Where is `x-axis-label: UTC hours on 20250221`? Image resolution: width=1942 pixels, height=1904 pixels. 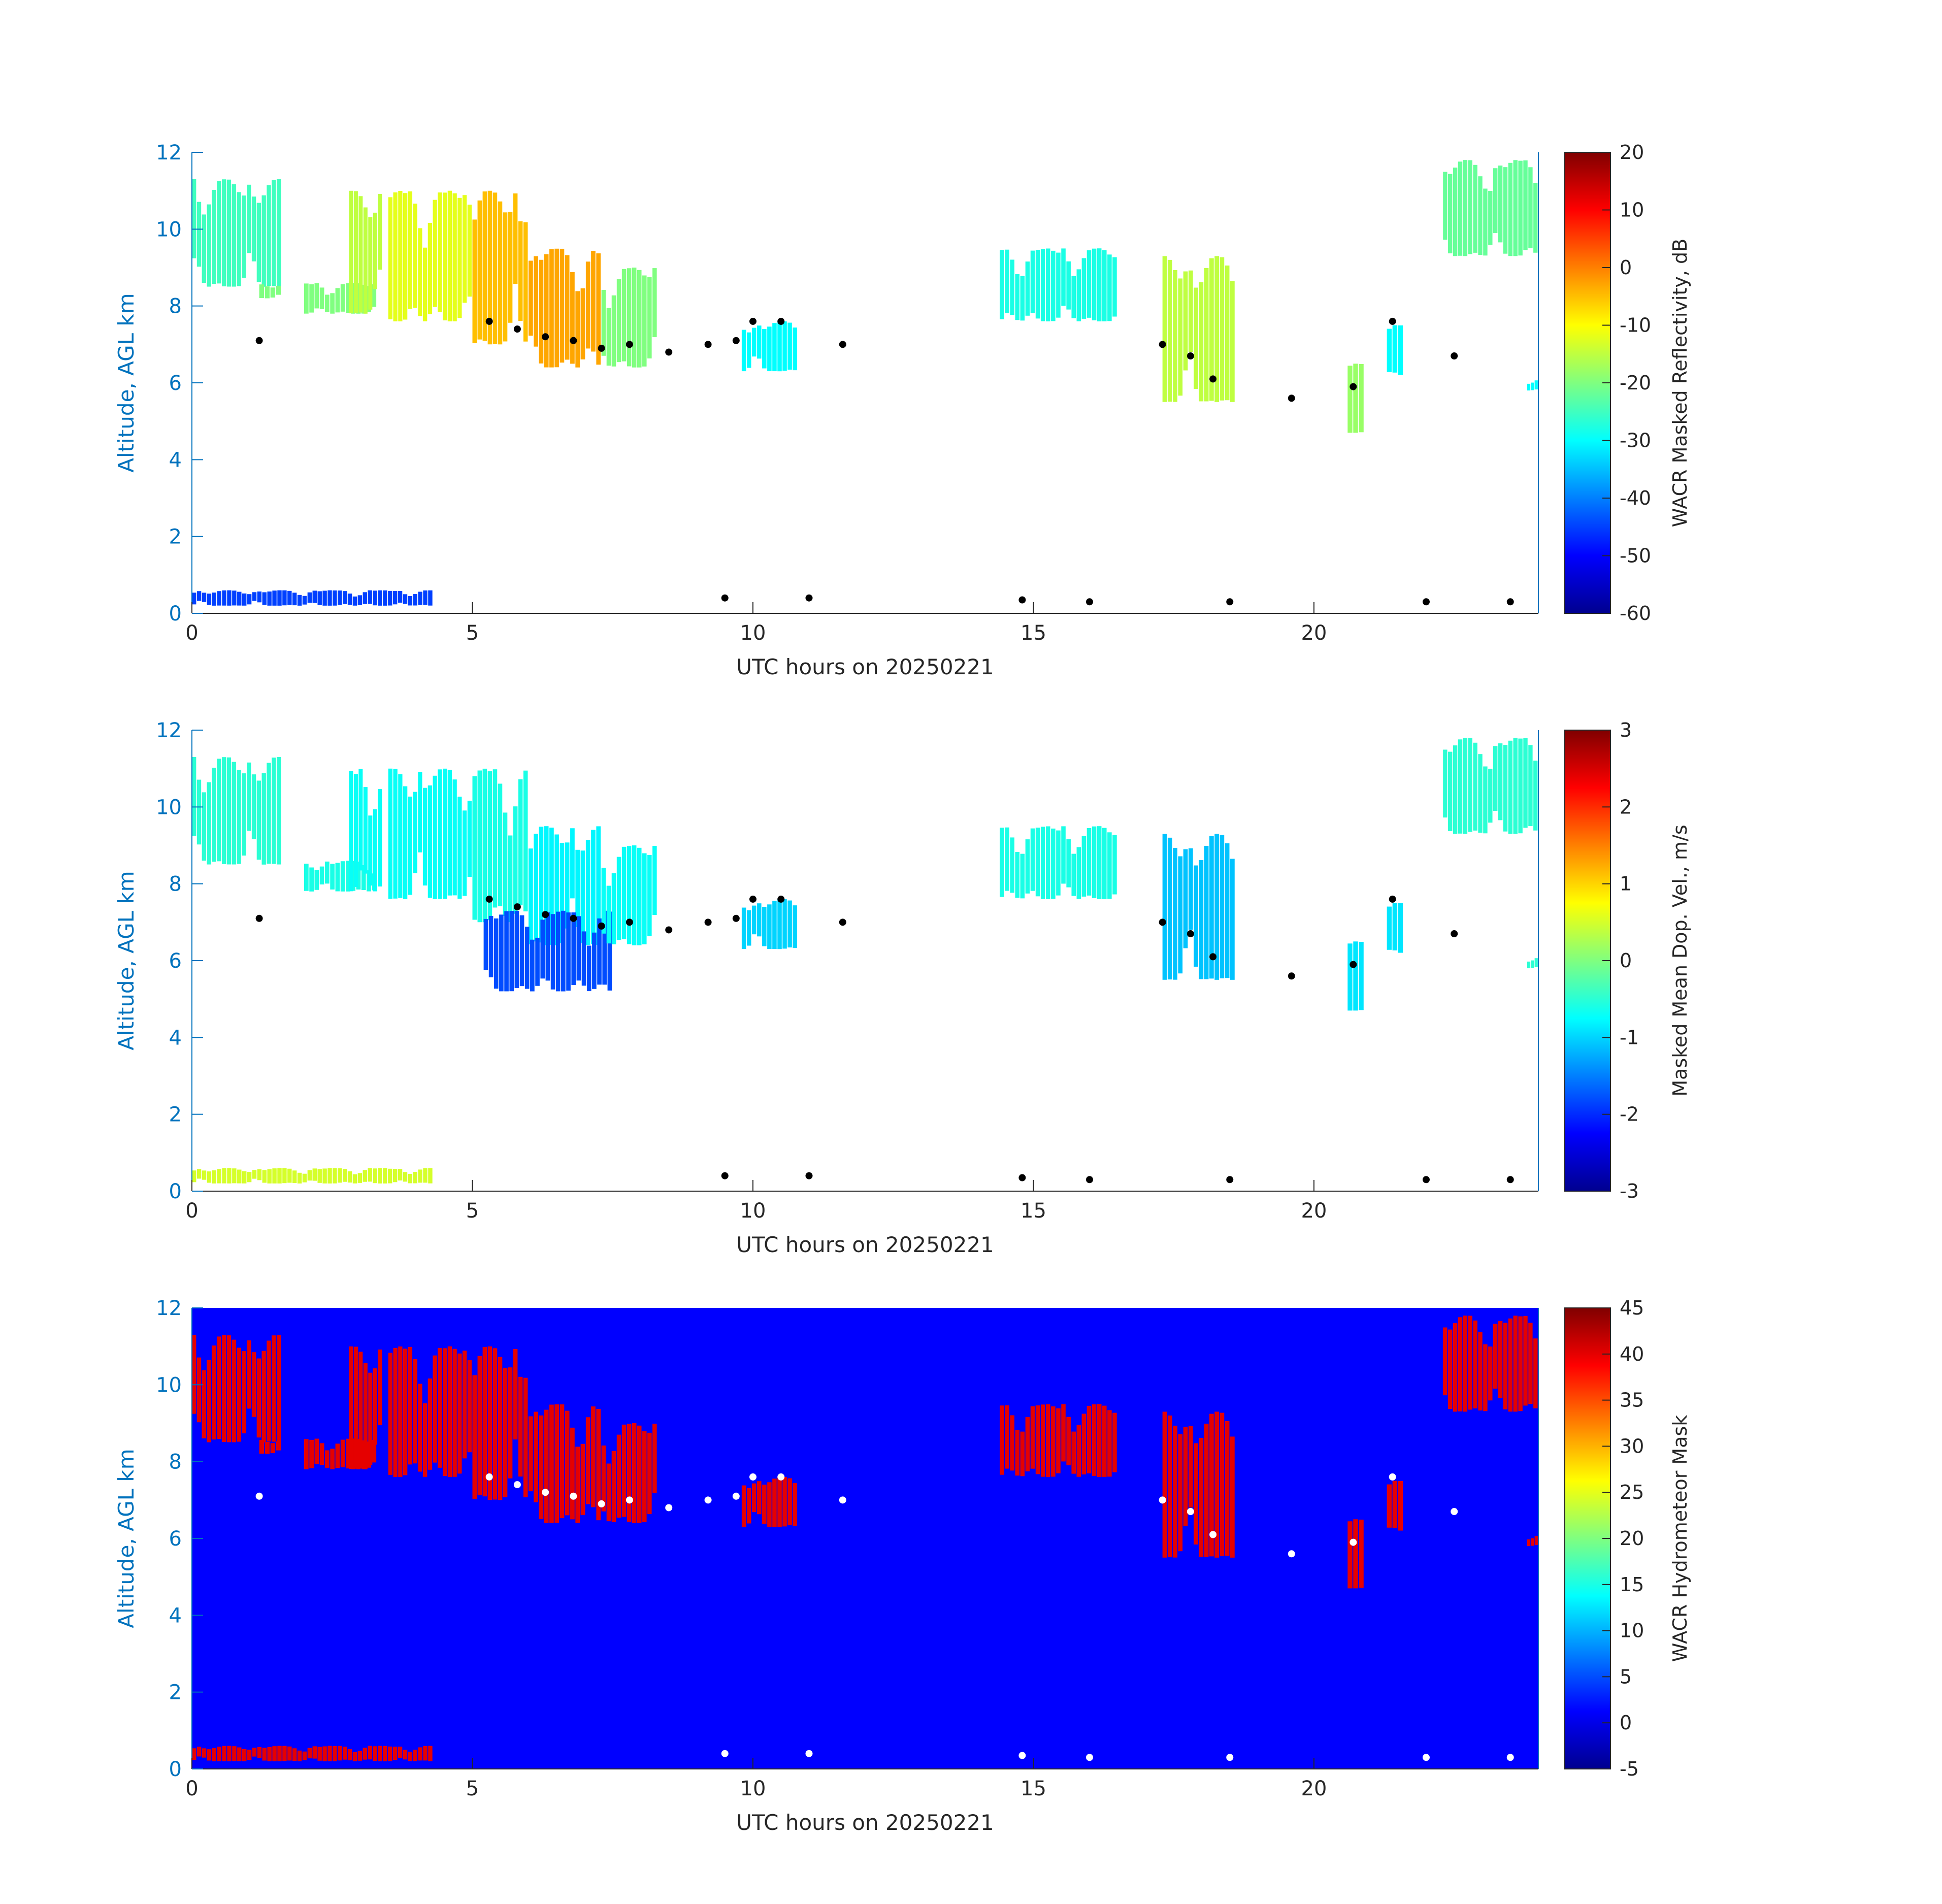 x-axis-label: UTC hours on 20250221 is located at coordinates (865, 1823).